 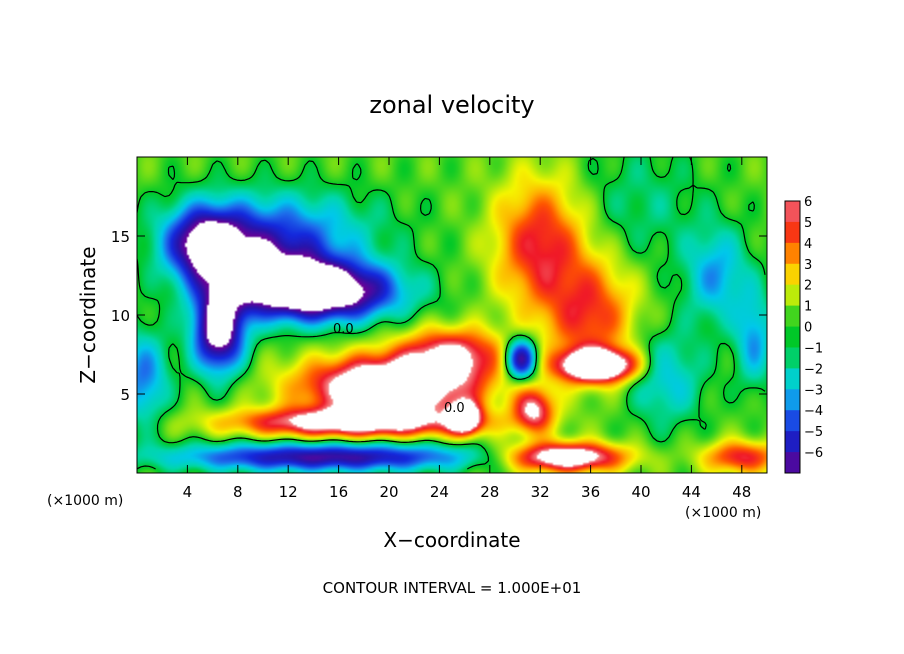 What do you see at coordinates (808, 202) in the screenshot?
I see `colorbar-tick-label: 6` at bounding box center [808, 202].